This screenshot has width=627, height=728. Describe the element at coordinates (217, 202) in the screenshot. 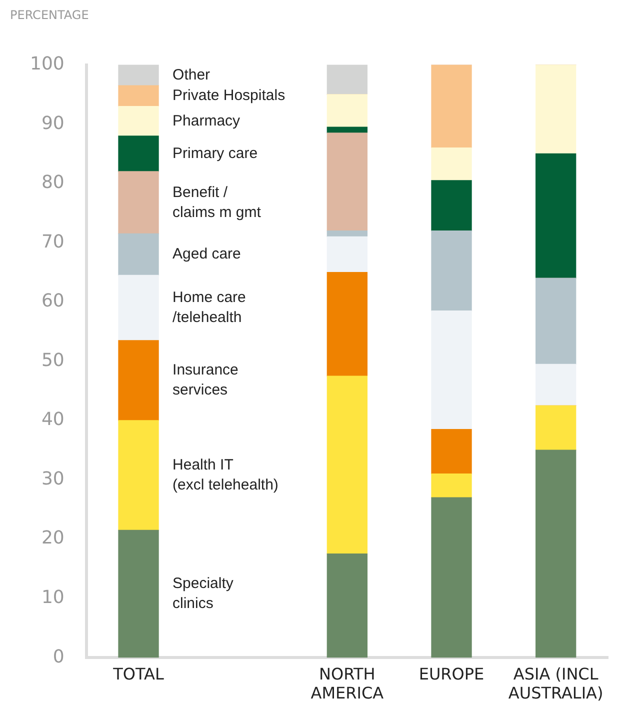

I see `series-label: Benefit / claims m gmt` at that location.